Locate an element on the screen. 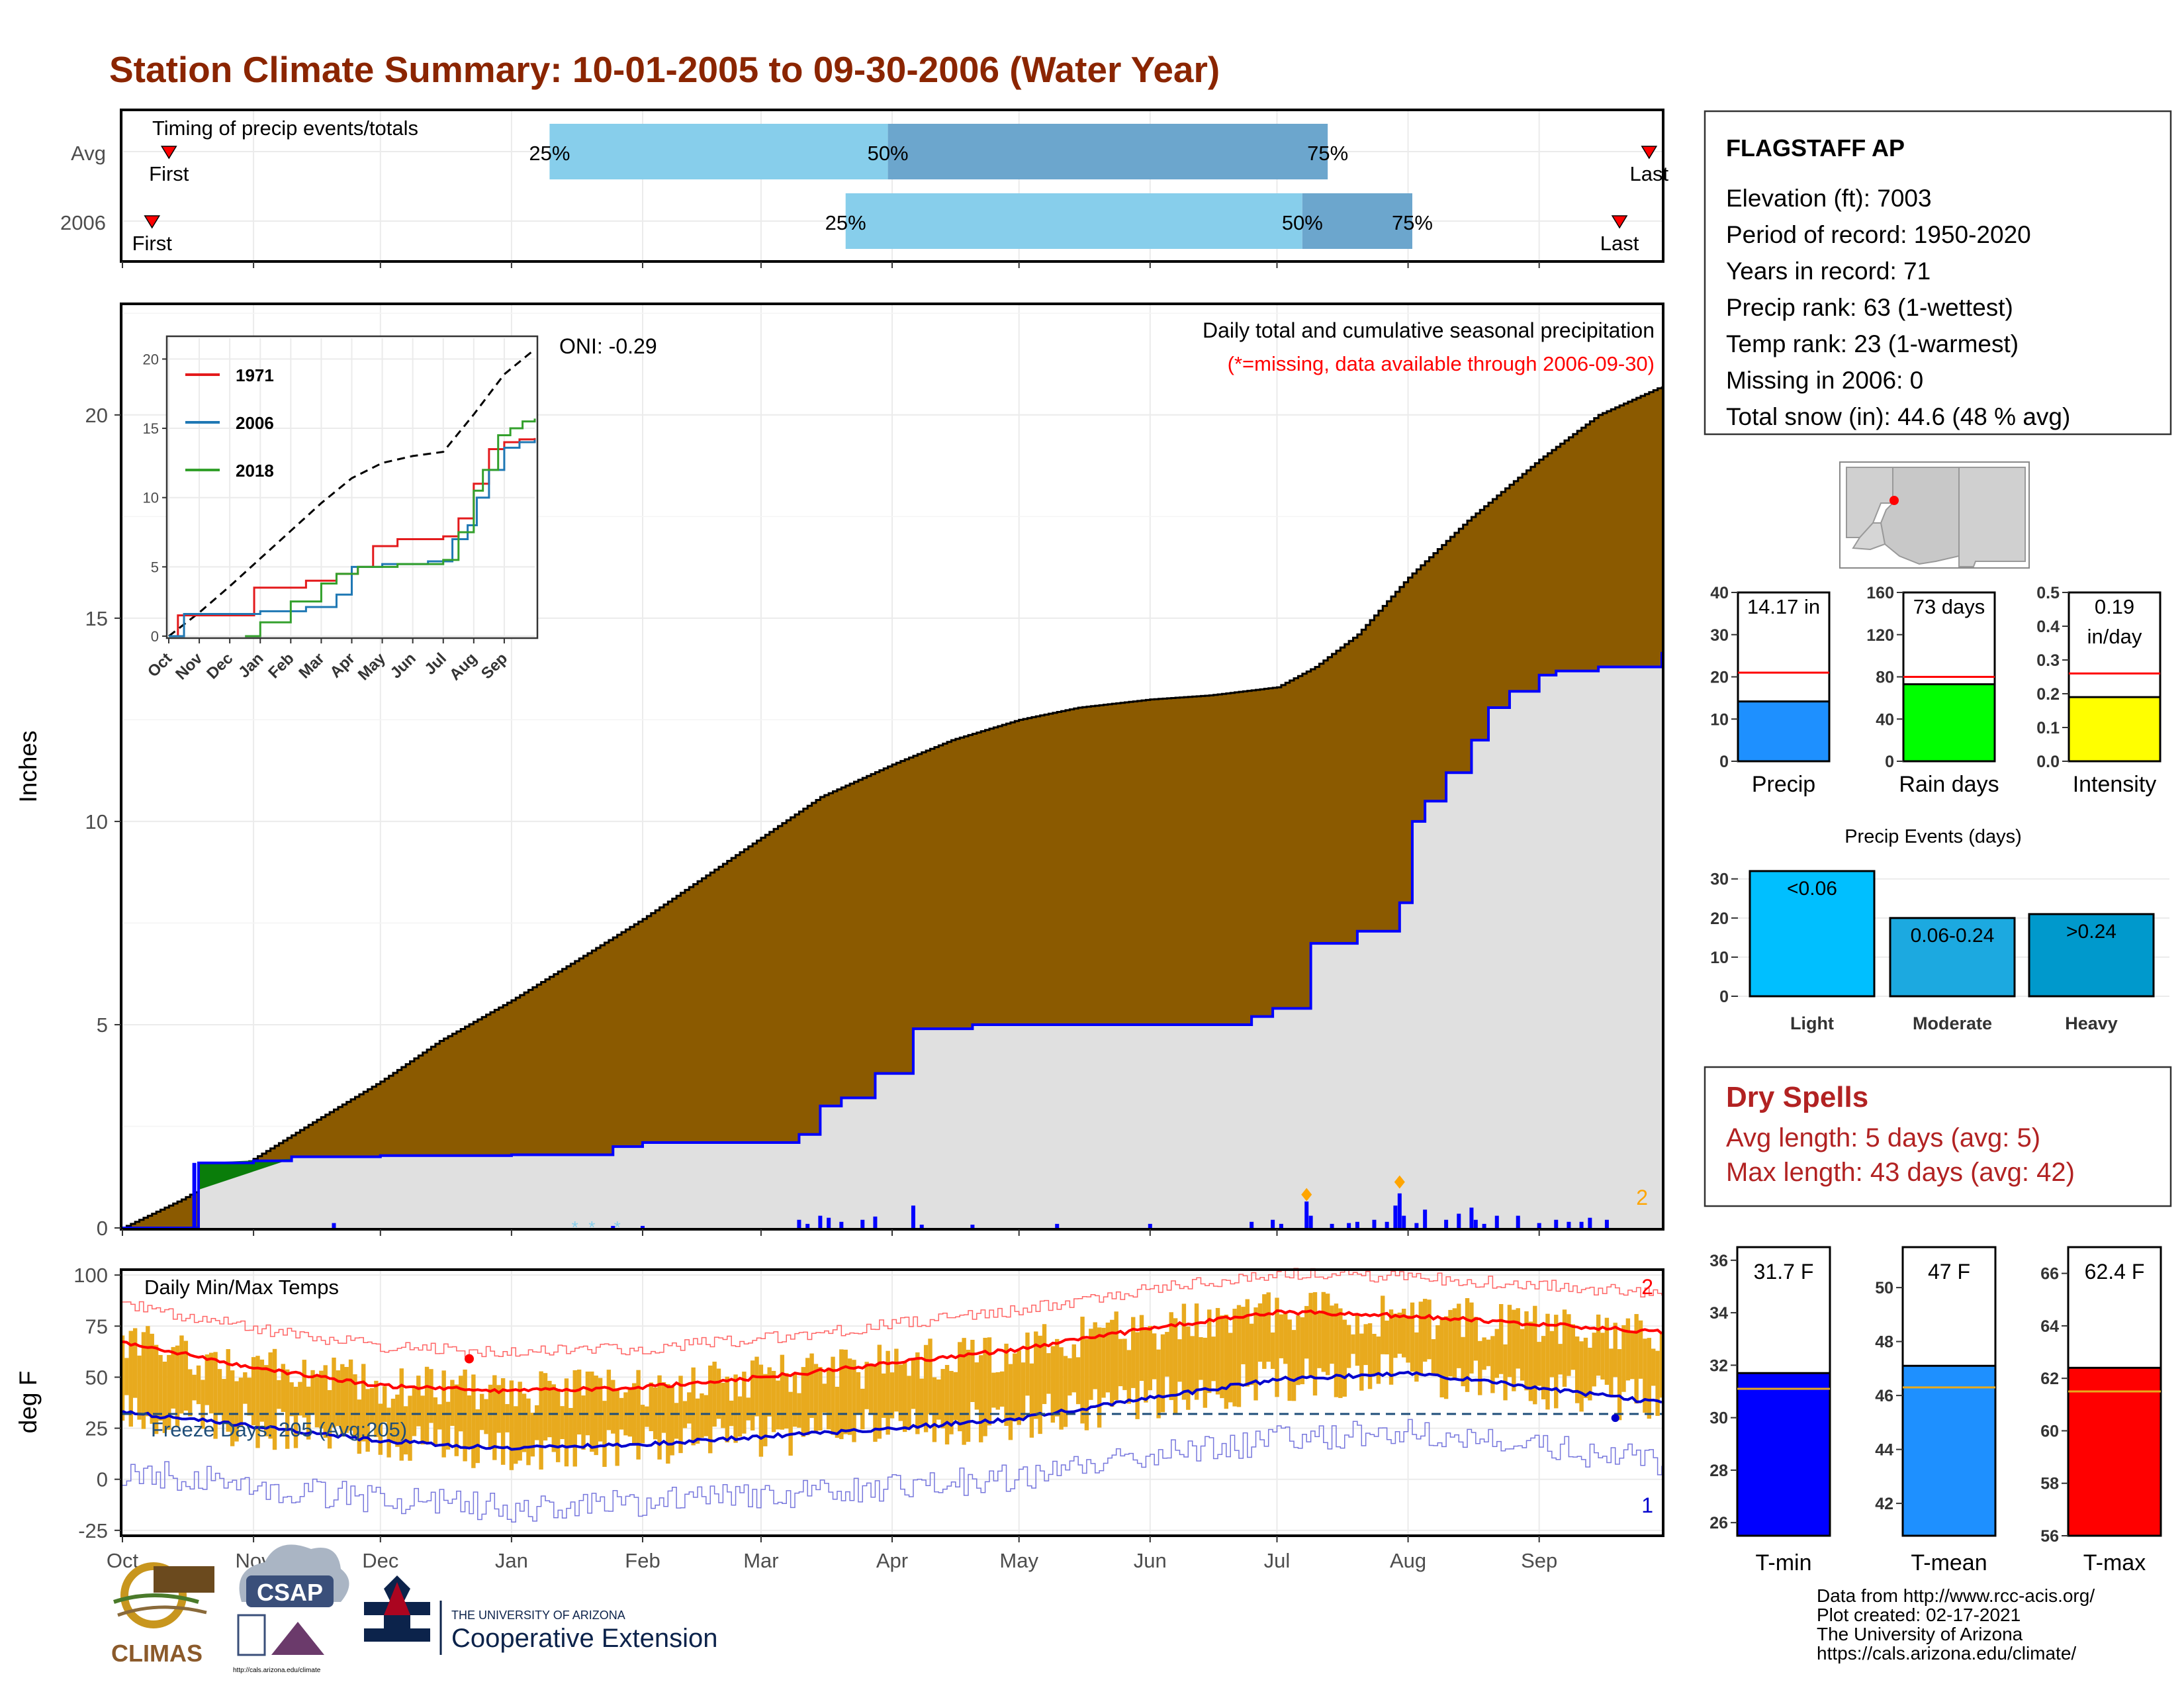 Image resolution: width=2184 pixels, height=1688 pixels. precip-event-bar-light is located at coordinates (1812, 934).